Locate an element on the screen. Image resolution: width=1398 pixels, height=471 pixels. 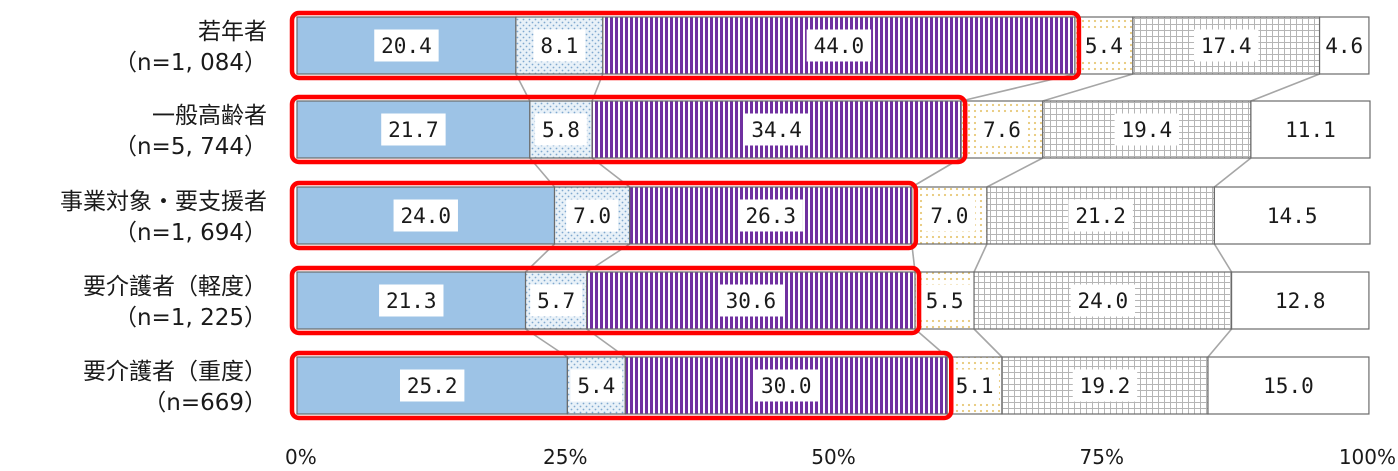
value-label-1-1: 20.4 is located at coordinates (406, 46).